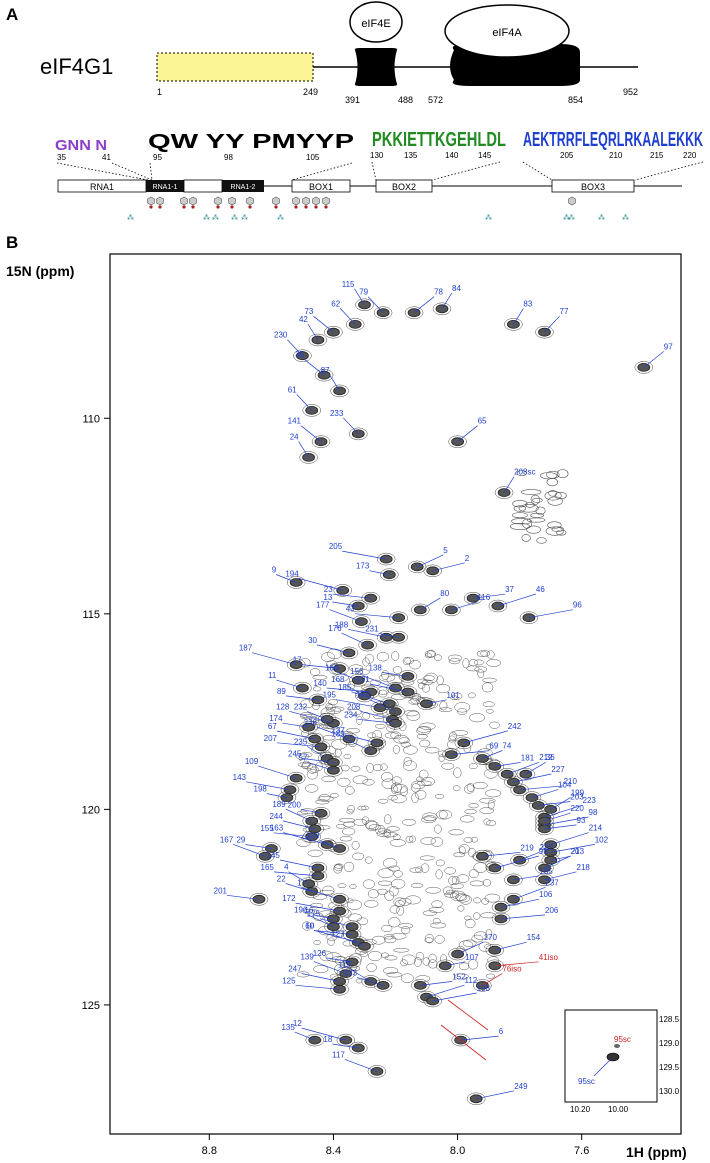 This screenshot has height=1163, width=710. Describe the element at coordinates (228, 157) in the screenshot. I see `logo-2-tick-98: 98` at that location.